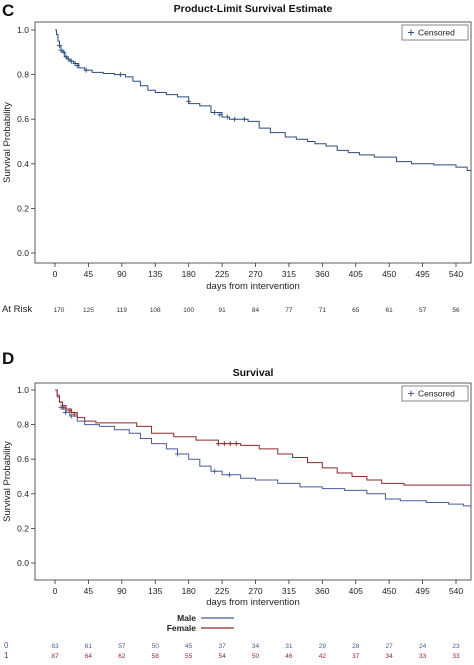 Image resolution: width=474 pixels, height=665 pixels. What do you see at coordinates (59, 310) in the screenshot?
I see `at-risk-value: 170` at bounding box center [59, 310].